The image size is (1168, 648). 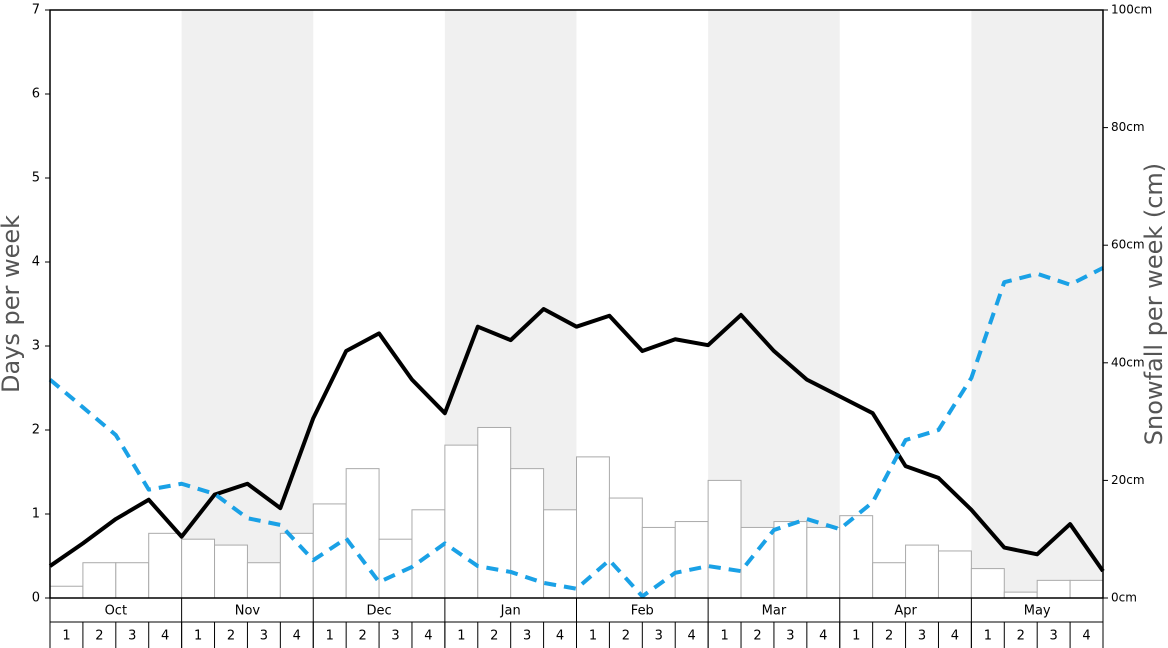 I want to click on y-tick-label: 3, so click(x=36, y=346).